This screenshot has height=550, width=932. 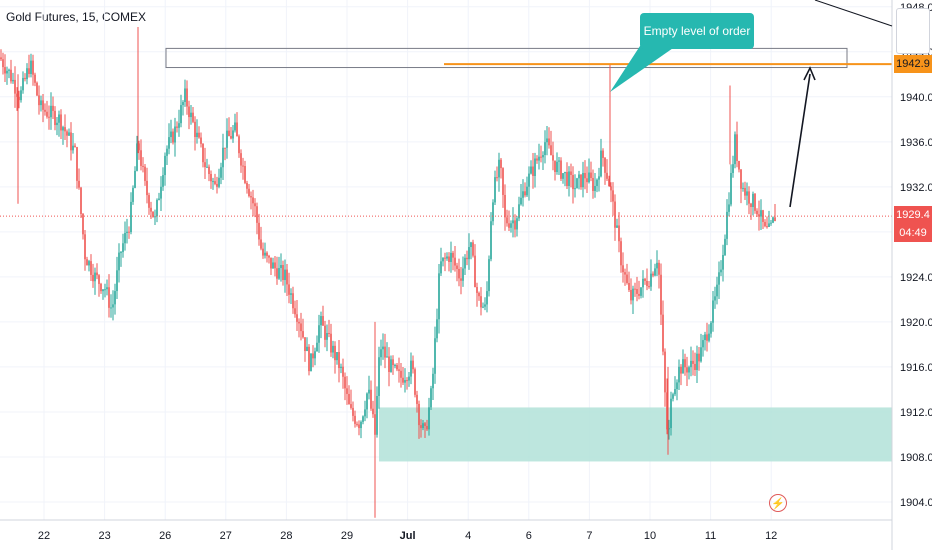 I want to click on y-tick-label: 1904.0, so click(x=916, y=503).